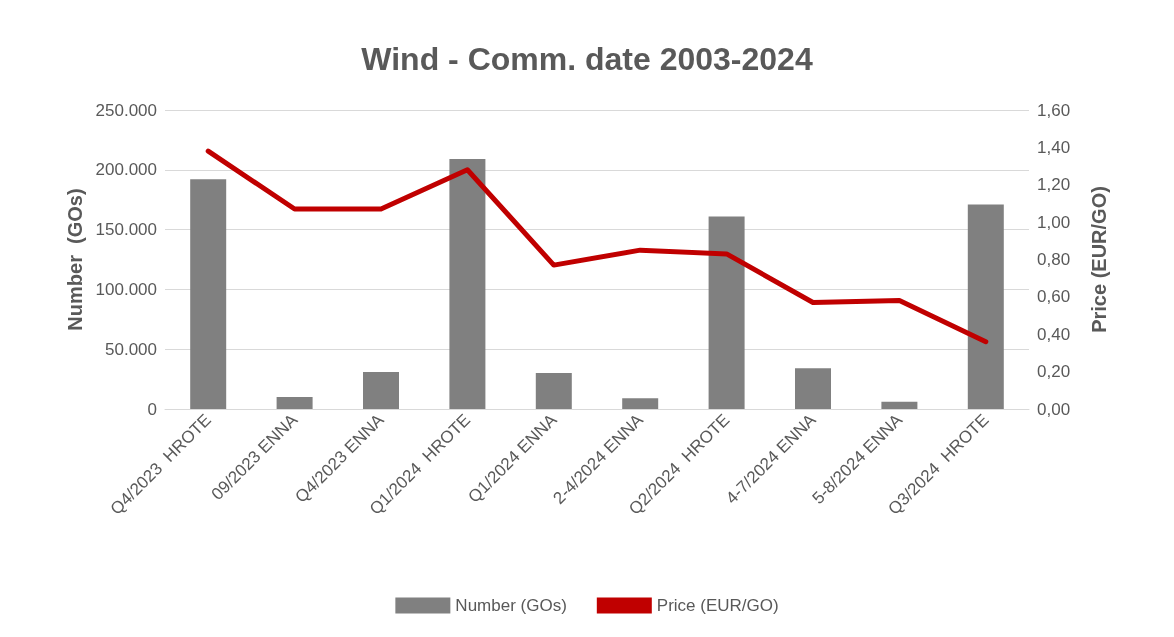 This screenshot has width=1174, height=637. I want to click on y2-tick-label: 0,40, so click(1054, 334).